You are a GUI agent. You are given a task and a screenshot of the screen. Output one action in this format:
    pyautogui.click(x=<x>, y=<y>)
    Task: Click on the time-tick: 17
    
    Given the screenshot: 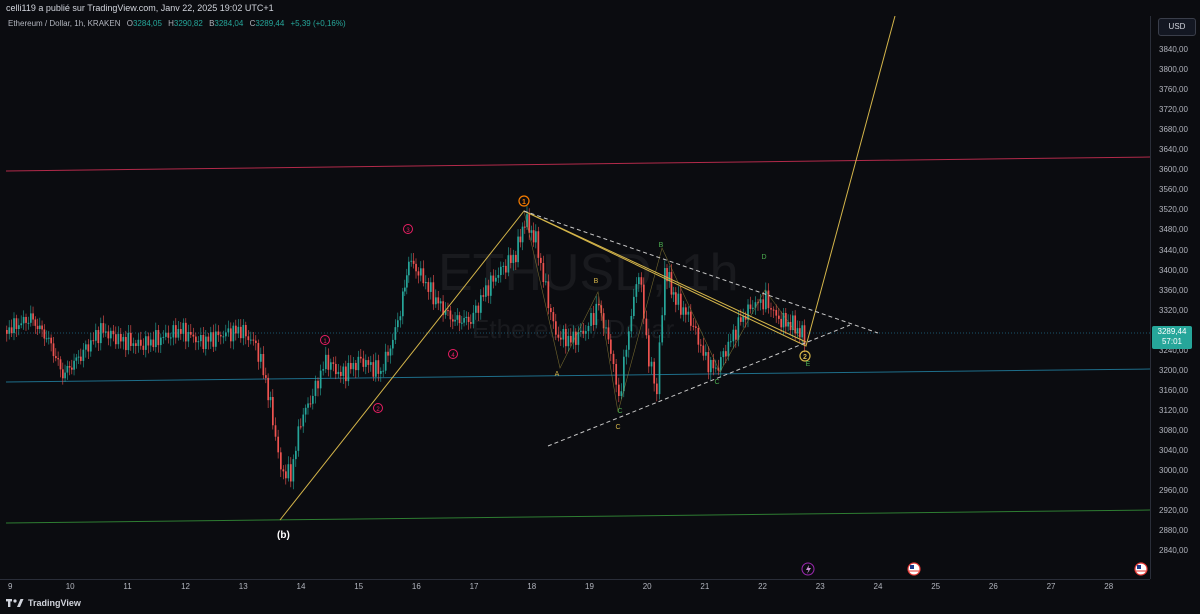 What is the action you would take?
    pyautogui.click(x=474, y=586)
    